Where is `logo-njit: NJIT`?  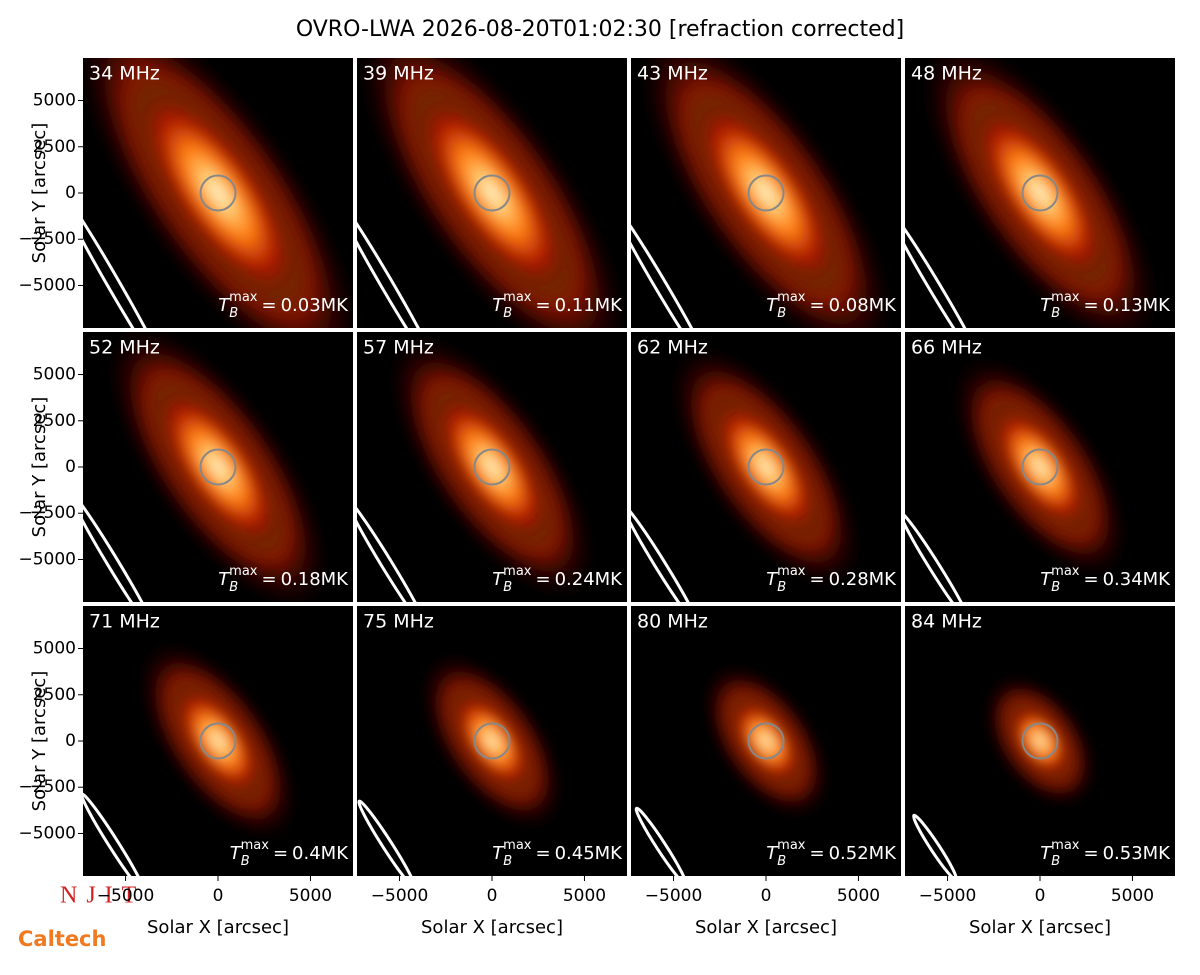
logo-njit: NJIT is located at coordinates (102, 896).